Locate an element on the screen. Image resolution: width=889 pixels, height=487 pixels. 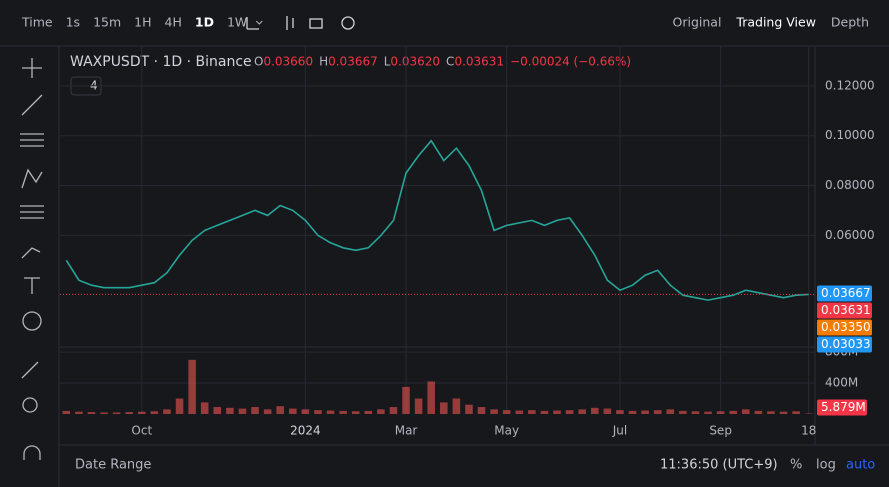
volume-tag is located at coordinates (842, 407).